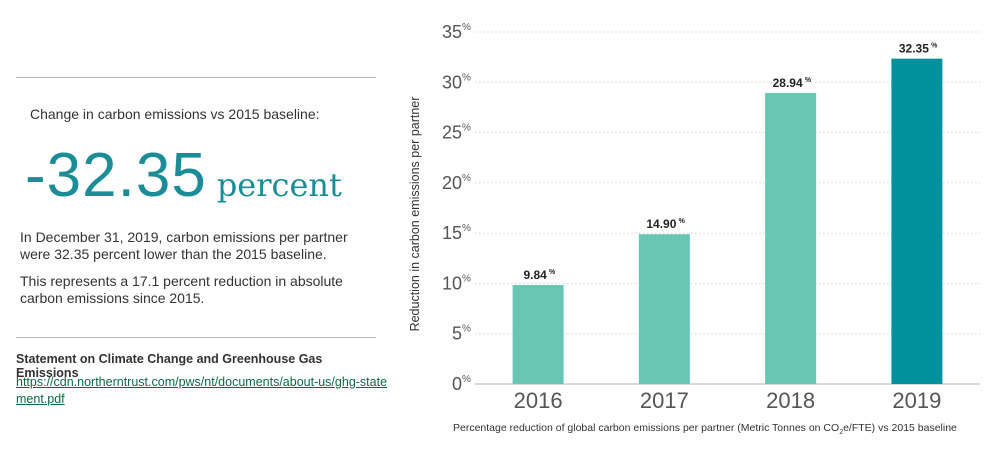 The image size is (1000, 457). Describe the element at coordinates (452, 133) in the screenshot. I see `y-tick-label: 25` at that location.